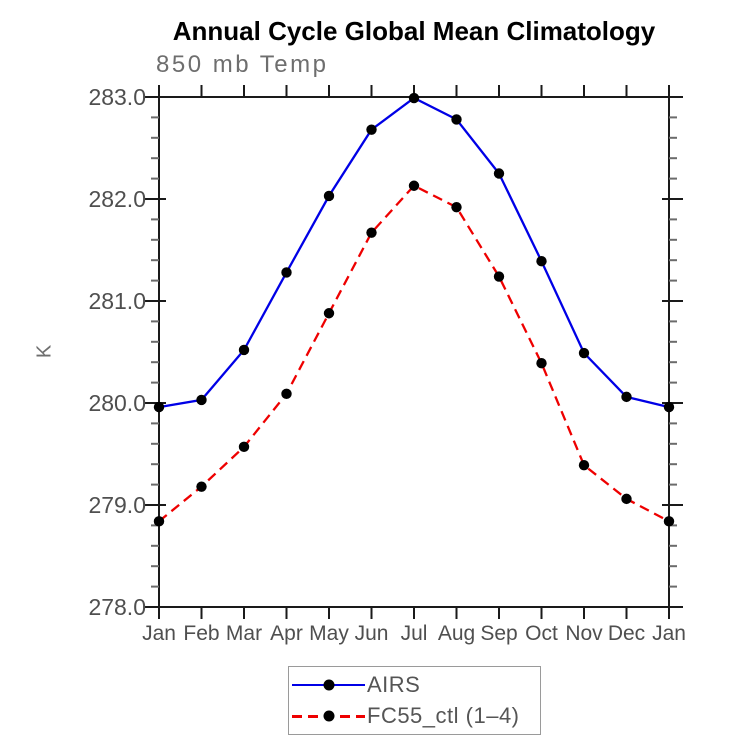 This screenshot has width=733, height=741. I want to click on legend-label-airs: AIRS, so click(394, 684).